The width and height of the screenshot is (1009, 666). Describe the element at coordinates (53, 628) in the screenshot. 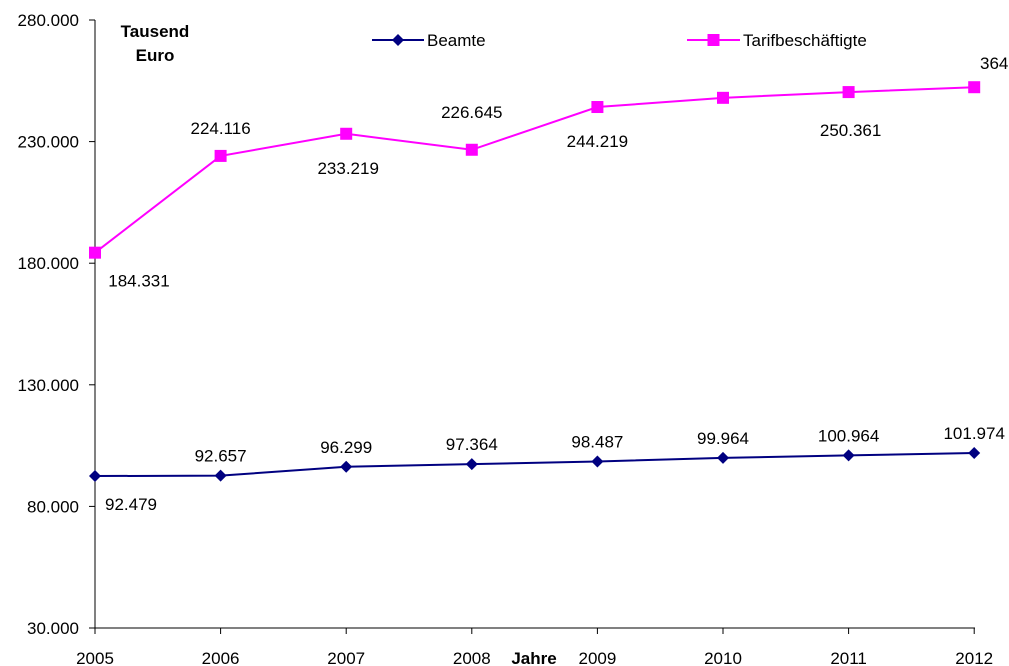

I see `y-tick-label: 30.000` at that location.